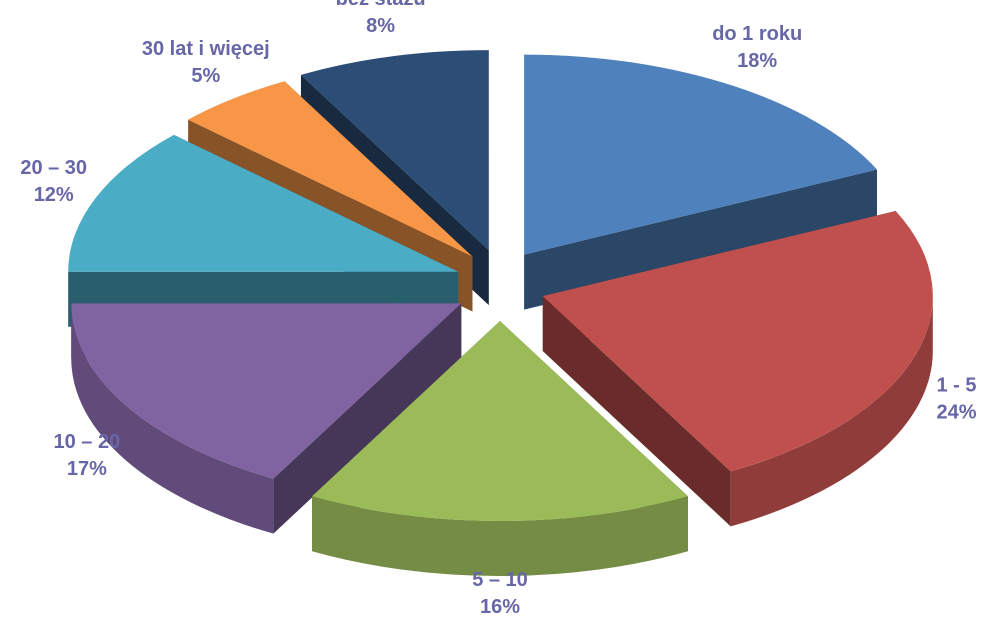 The width and height of the screenshot is (1001, 642). What do you see at coordinates (206, 49) in the screenshot?
I see `slice-label: 30 lat i więcej` at bounding box center [206, 49].